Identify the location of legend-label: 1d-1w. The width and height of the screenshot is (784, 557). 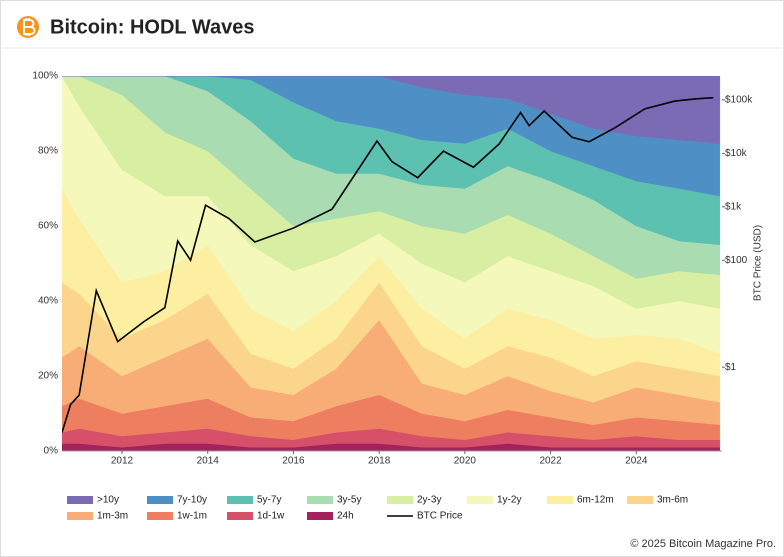
(271, 516).